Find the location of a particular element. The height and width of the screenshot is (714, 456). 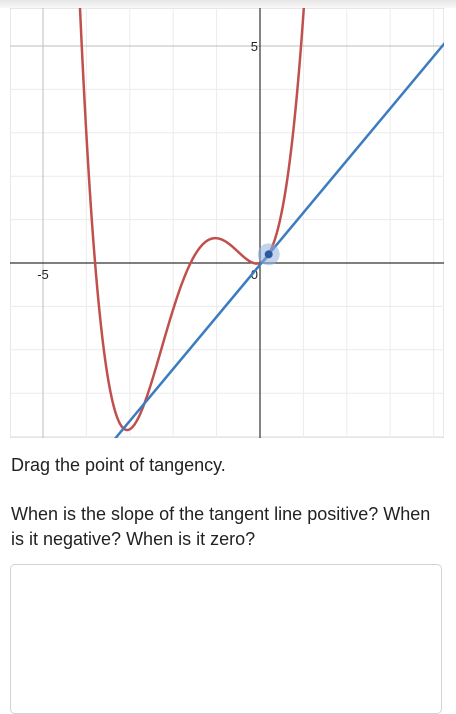

tangent-point-handle is located at coordinates (268, 254).